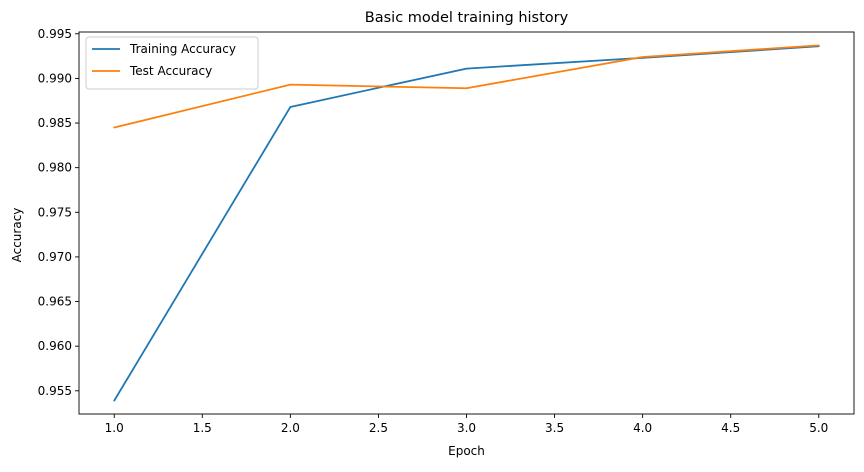 The width and height of the screenshot is (864, 472). What do you see at coordinates (114, 428) in the screenshot?
I see `x-tick-label: 1.0` at bounding box center [114, 428].